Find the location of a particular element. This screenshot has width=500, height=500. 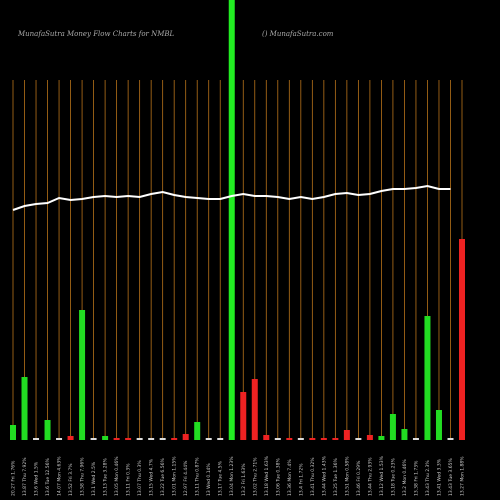

x-tick-label: 13.46 Fri 0.29% is located at coordinates (359, 478).